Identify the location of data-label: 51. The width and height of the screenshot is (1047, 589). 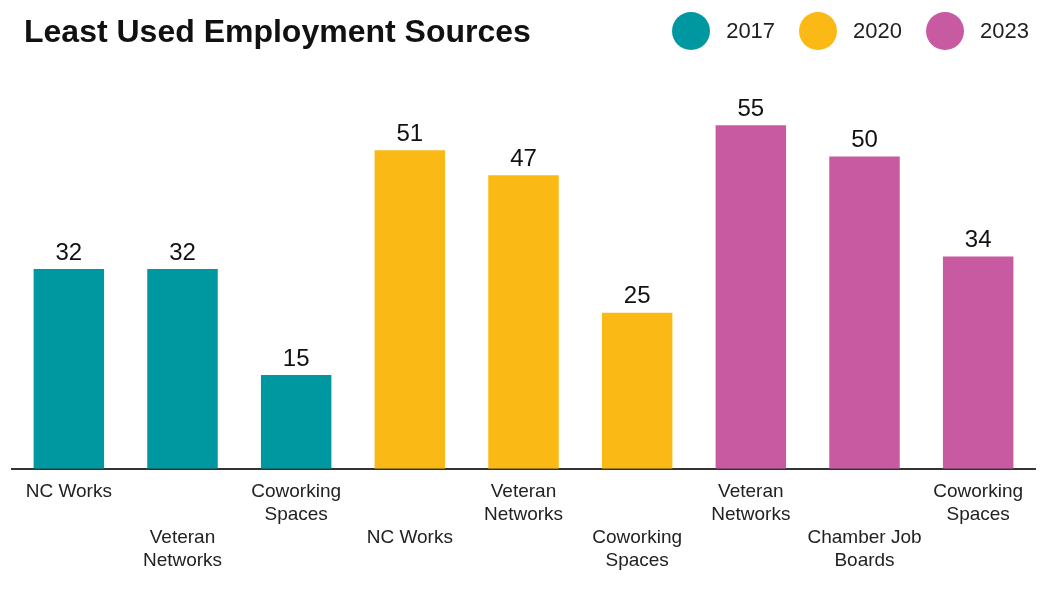
(410, 132).